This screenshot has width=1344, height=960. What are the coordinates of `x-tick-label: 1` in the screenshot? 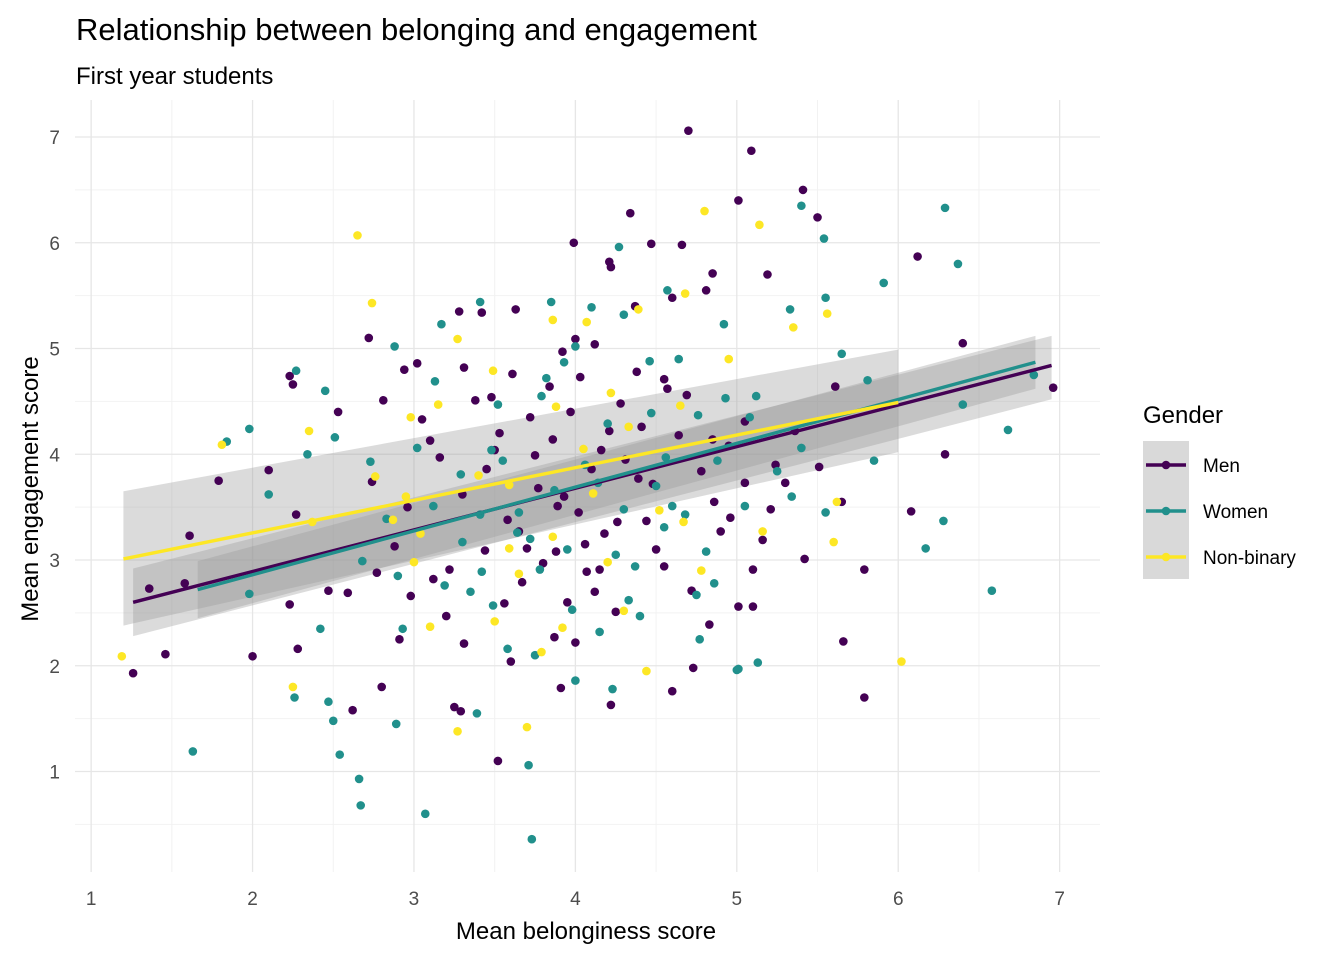 It's located at (91, 899).